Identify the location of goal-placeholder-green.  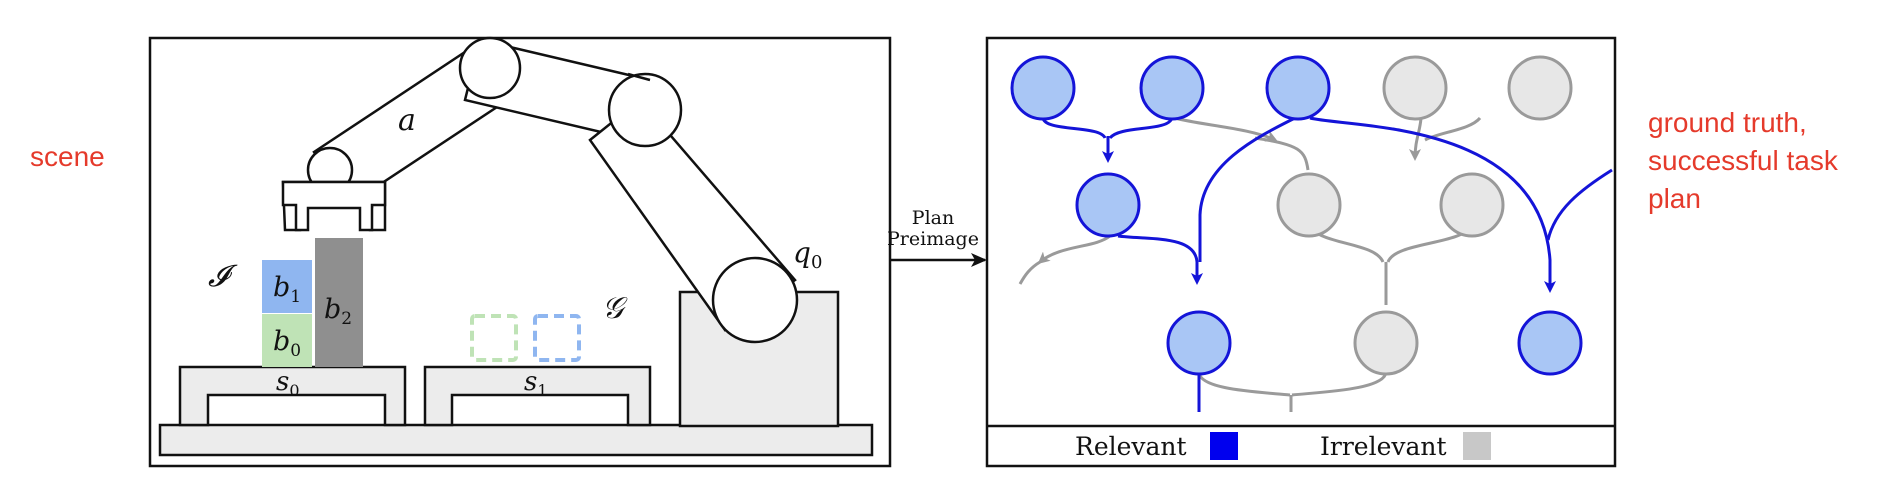
(494, 338).